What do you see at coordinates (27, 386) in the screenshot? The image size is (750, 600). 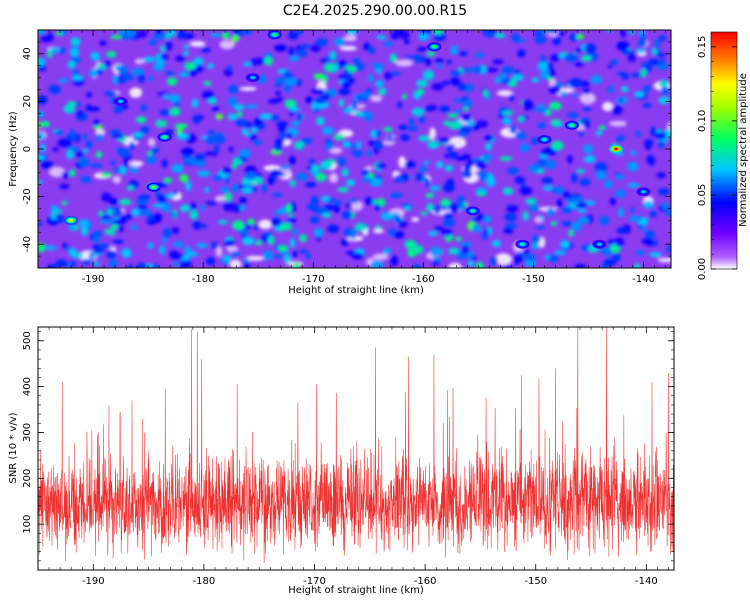 I see `y-tick-label: 400` at bounding box center [27, 386].